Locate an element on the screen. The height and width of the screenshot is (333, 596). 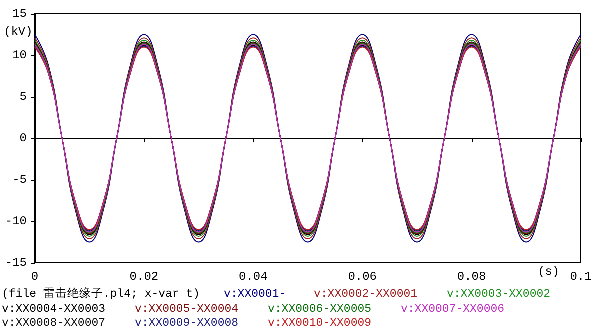
text: v:XX0004-XX0003 is located at coordinates (54, 309).